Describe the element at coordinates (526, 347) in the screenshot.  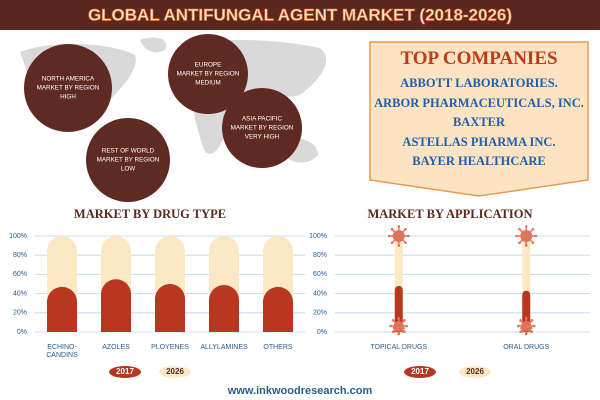
I see `x-tick-label: ORAL DRUGS` at that location.